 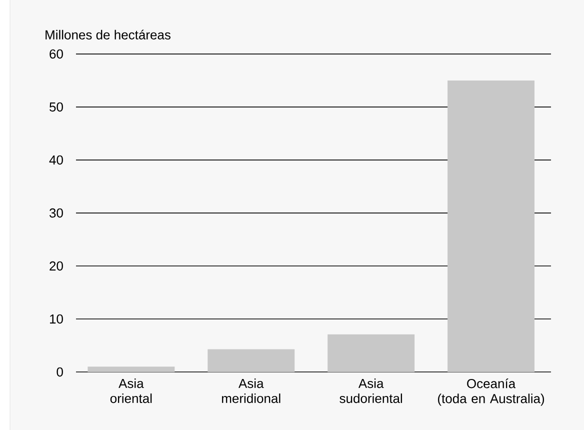 What do you see at coordinates (56, 213) in the screenshot?
I see `y-tick-label: 30` at bounding box center [56, 213].